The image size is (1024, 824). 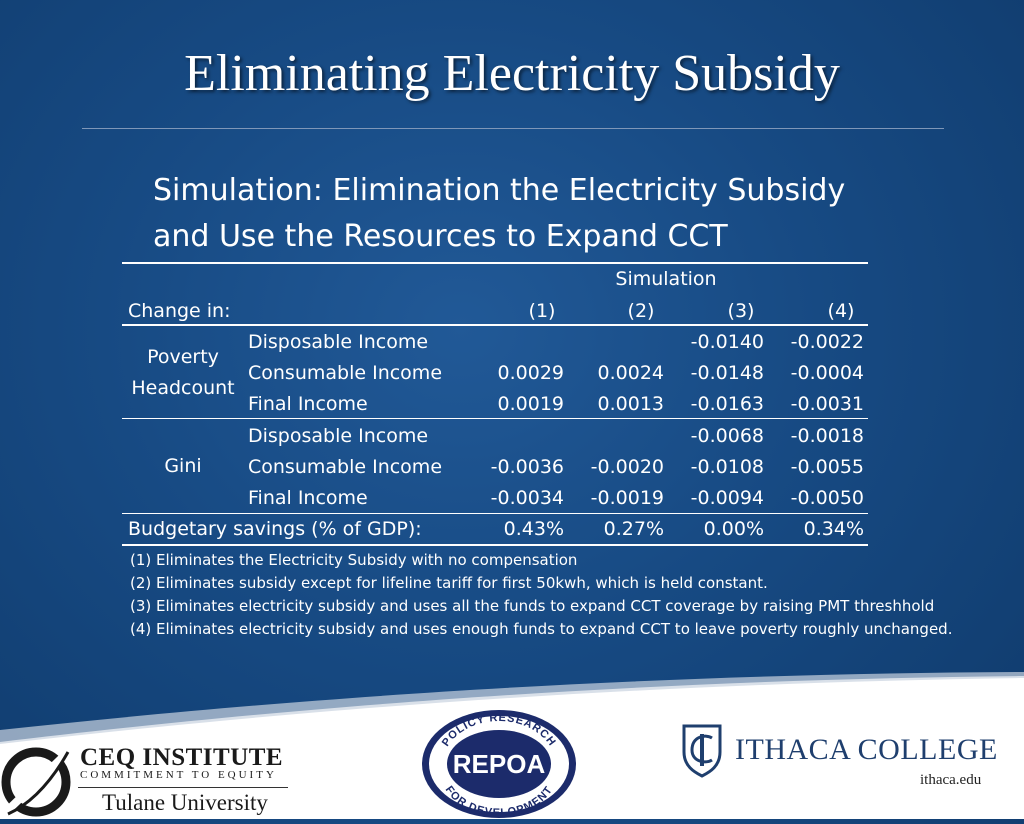 What do you see at coordinates (727, 436) in the screenshot?
I see `table-cell: -0.0068` at bounding box center [727, 436].